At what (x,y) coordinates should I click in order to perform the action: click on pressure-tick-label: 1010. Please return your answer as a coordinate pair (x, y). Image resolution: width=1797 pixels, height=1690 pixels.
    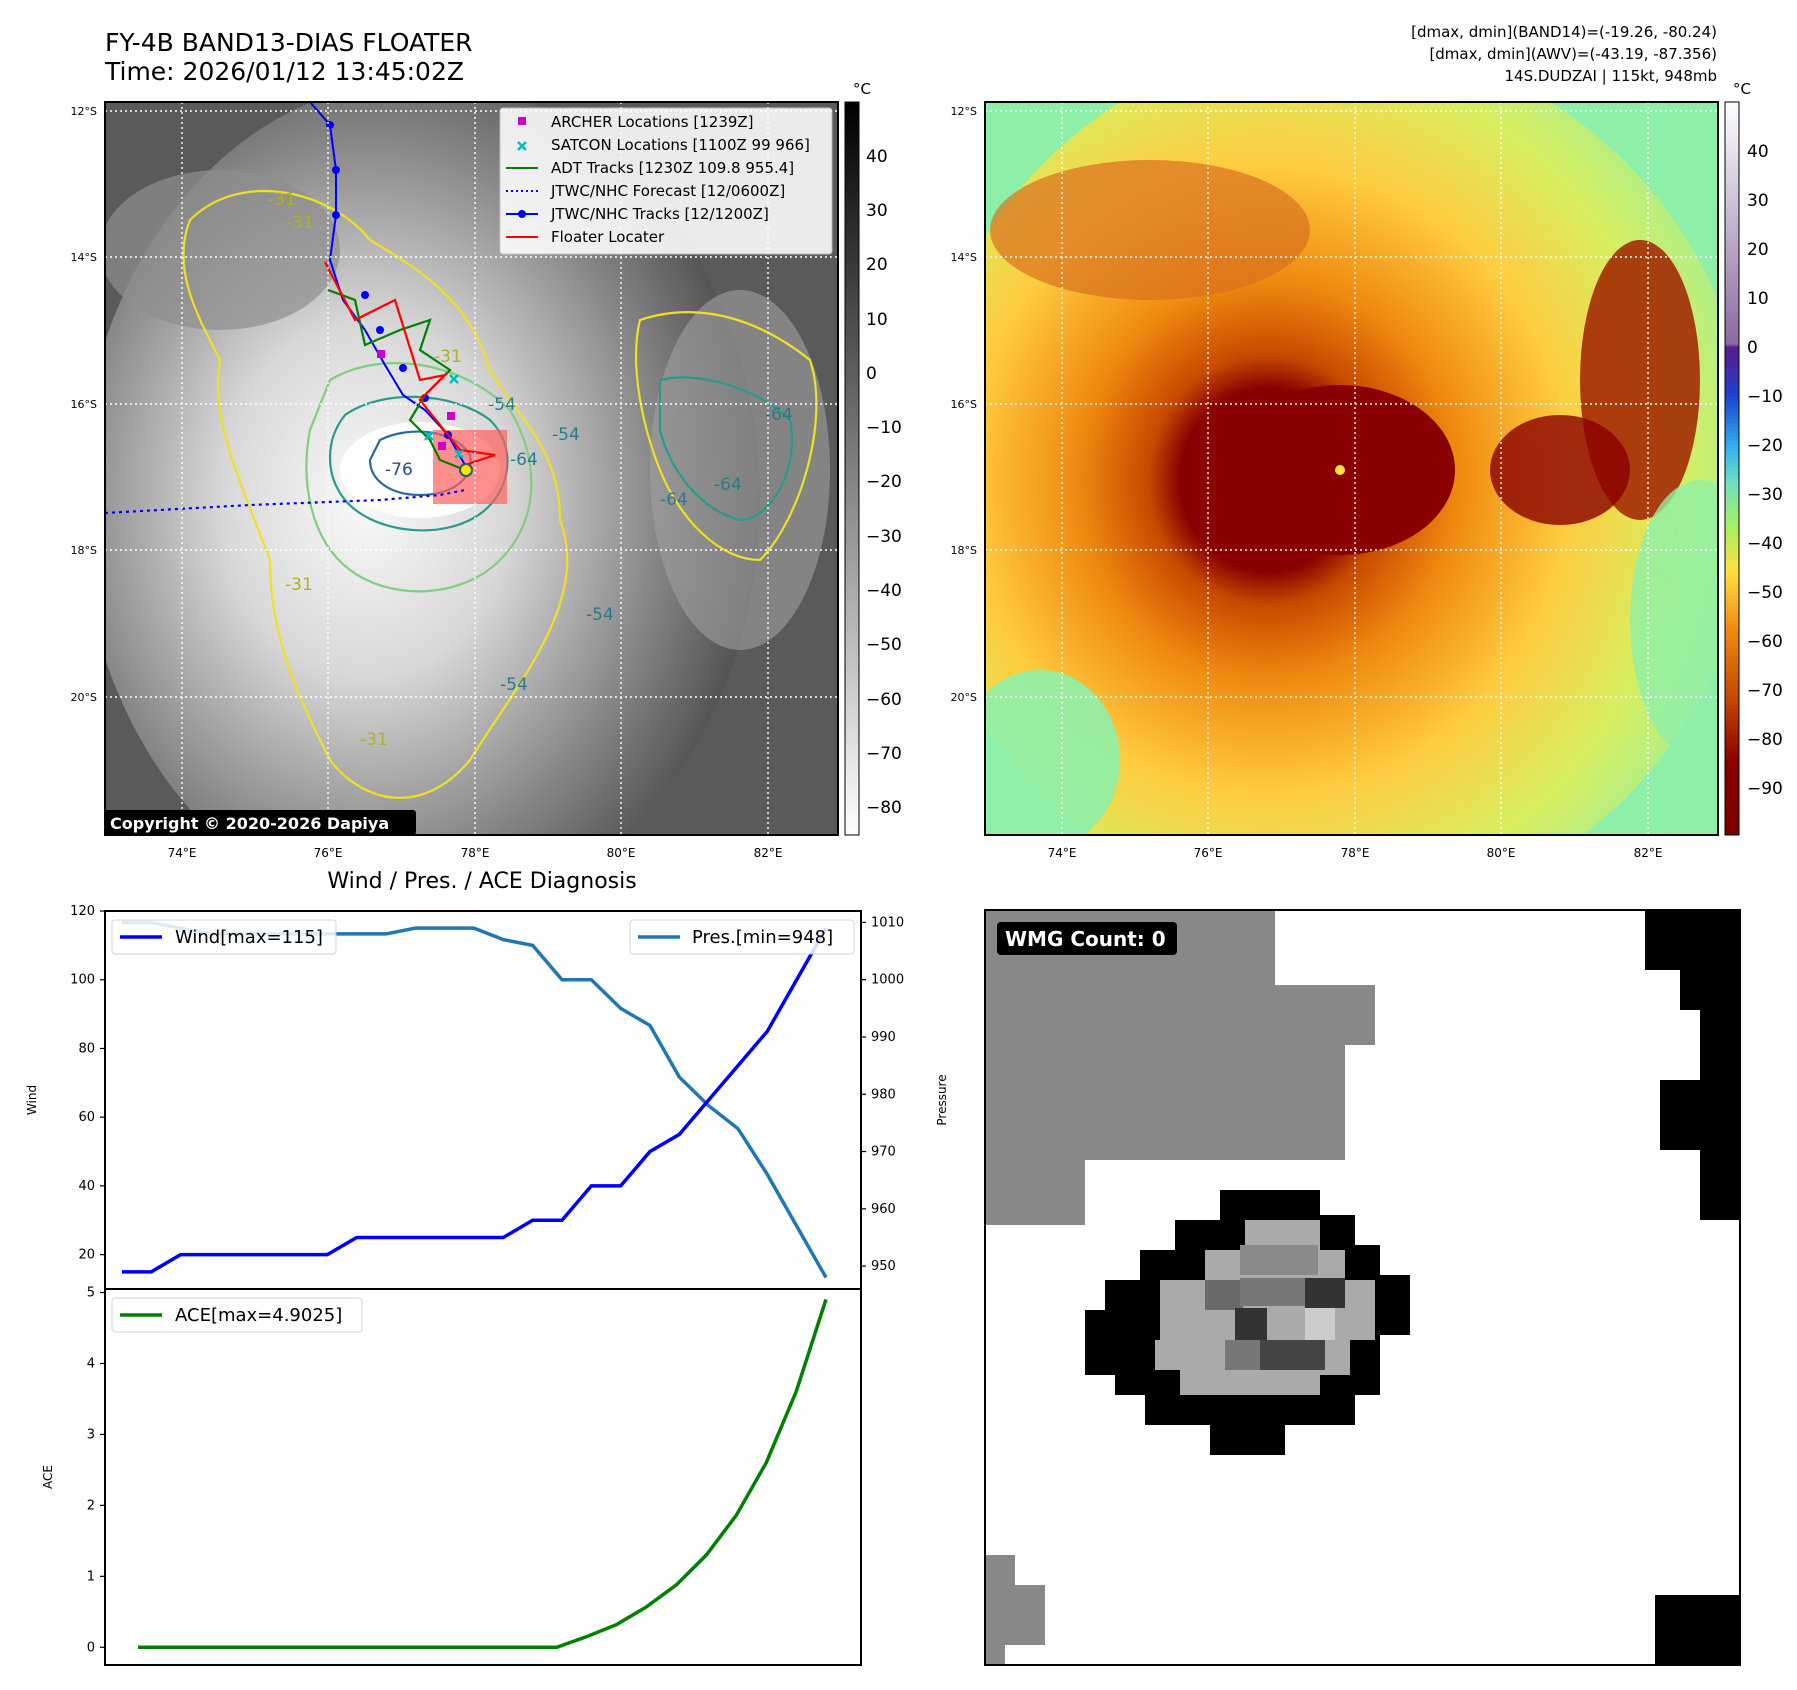
    Looking at the image, I should click on (887, 922).